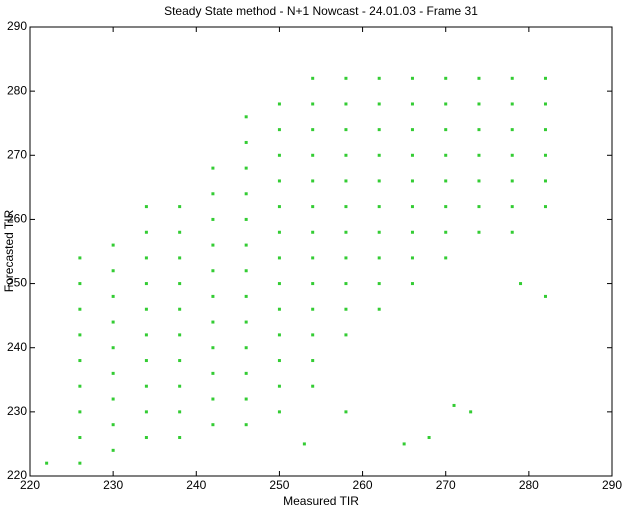  I want to click on x-tick-label: 270, so click(446, 485).